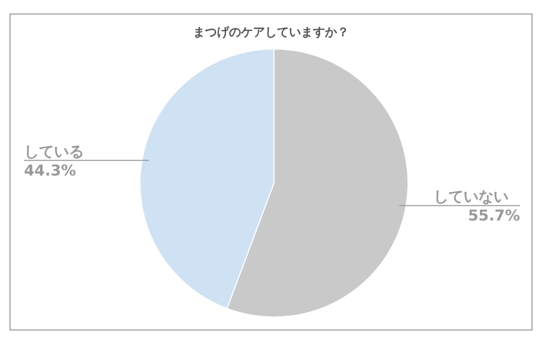 This screenshot has height=340, width=546. I want to click on data-label: 55.7%, so click(494, 215).